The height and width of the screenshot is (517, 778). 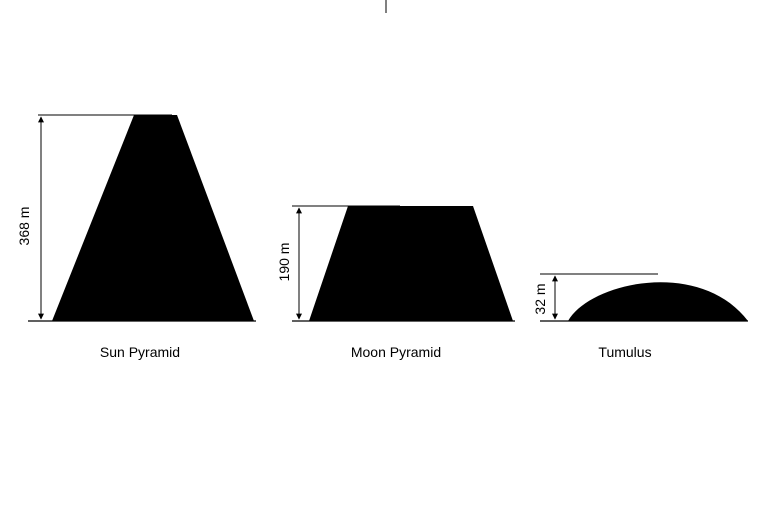 What do you see at coordinates (658, 301) in the screenshot?
I see `tumulus-shape` at bounding box center [658, 301].